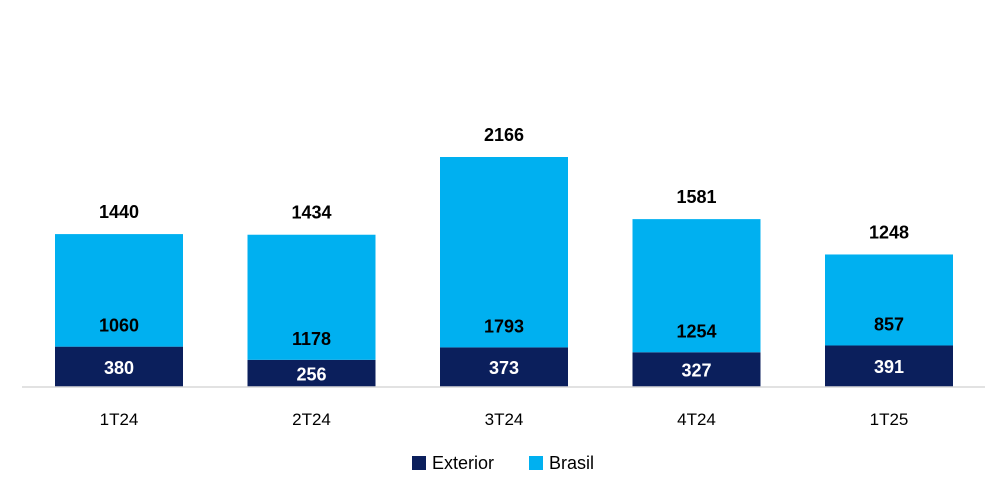  I want to click on x-tick-label-1t25: 1T25, so click(889, 419).